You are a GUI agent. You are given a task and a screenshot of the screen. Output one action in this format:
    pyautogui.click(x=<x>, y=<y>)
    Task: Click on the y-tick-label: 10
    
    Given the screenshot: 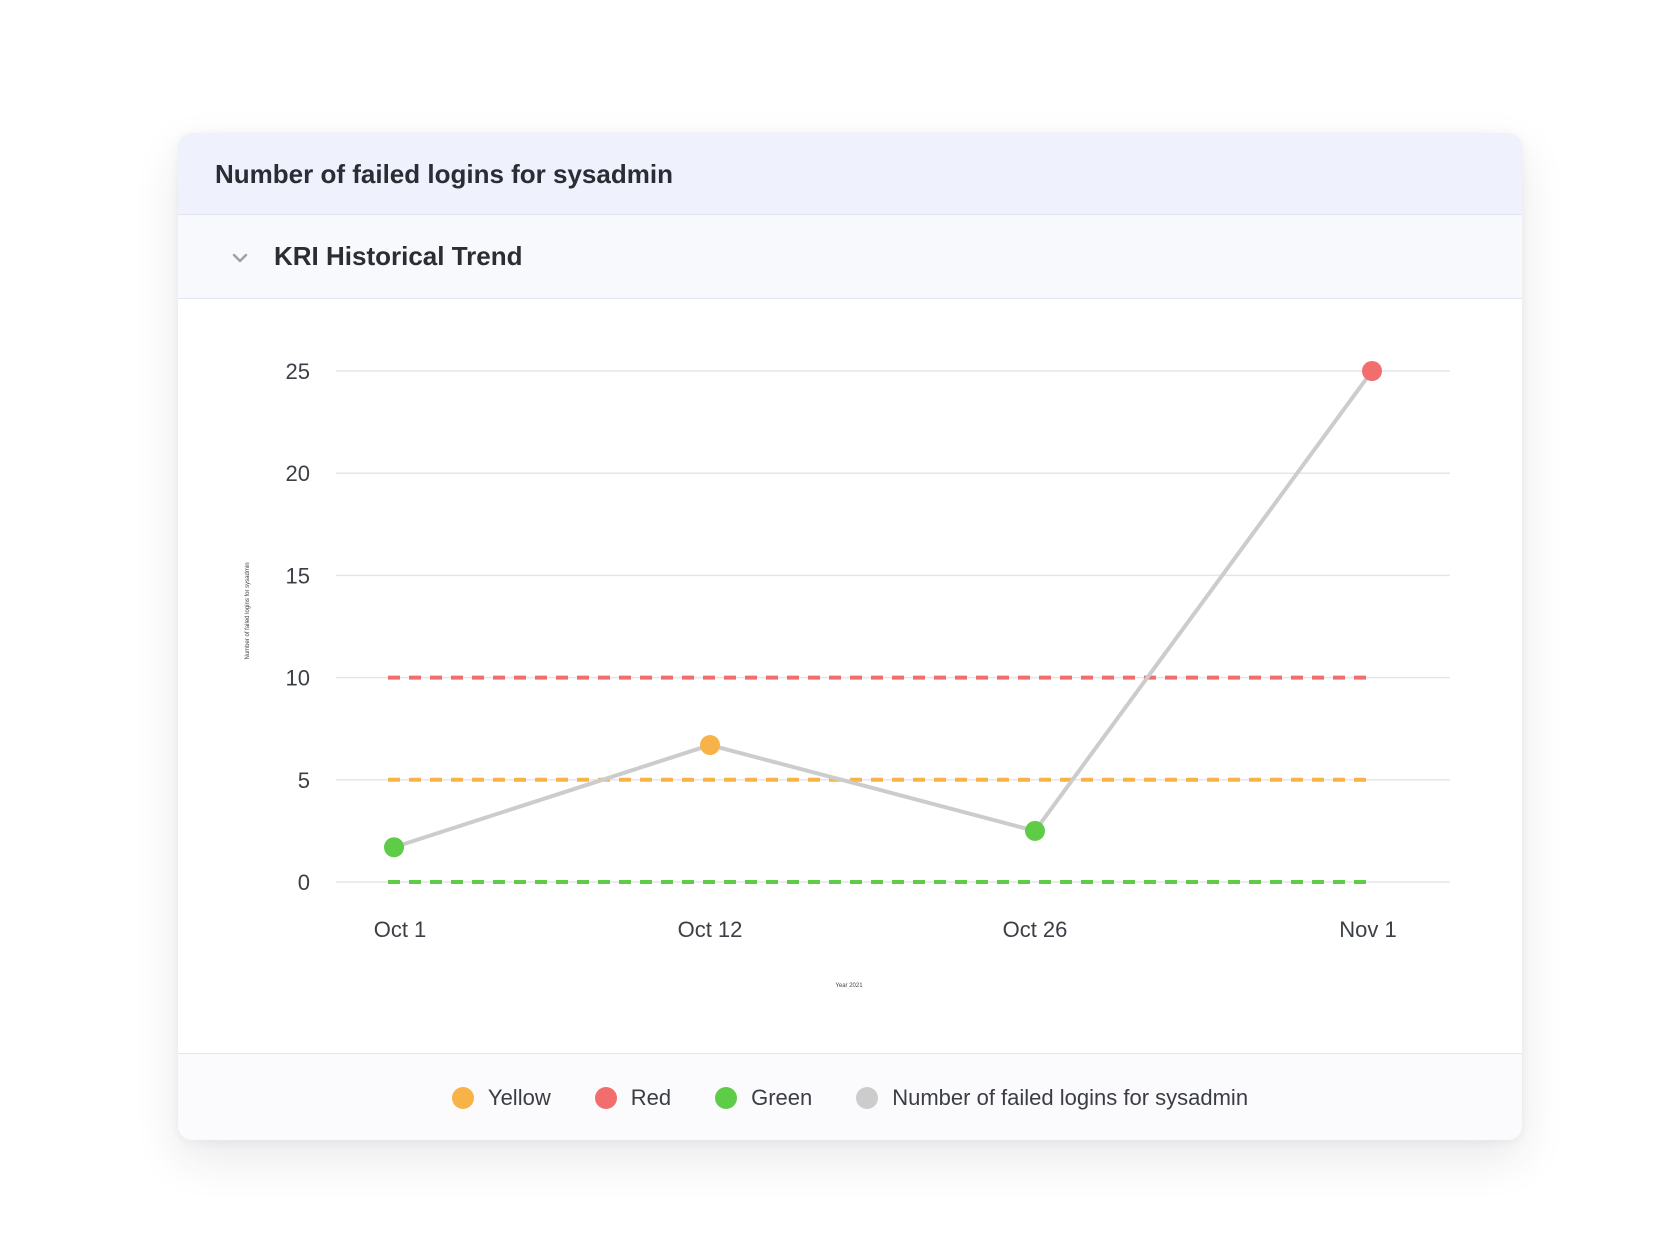 What is the action you would take?
    pyautogui.click(x=298, y=678)
    